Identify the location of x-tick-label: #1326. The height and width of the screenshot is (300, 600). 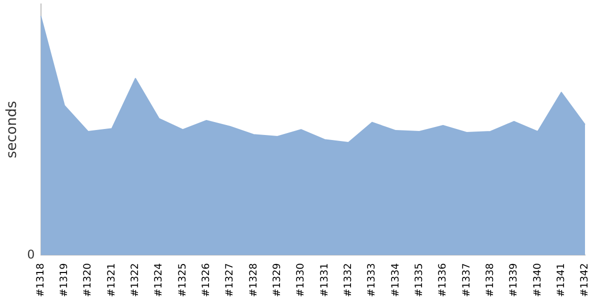
(206, 280).